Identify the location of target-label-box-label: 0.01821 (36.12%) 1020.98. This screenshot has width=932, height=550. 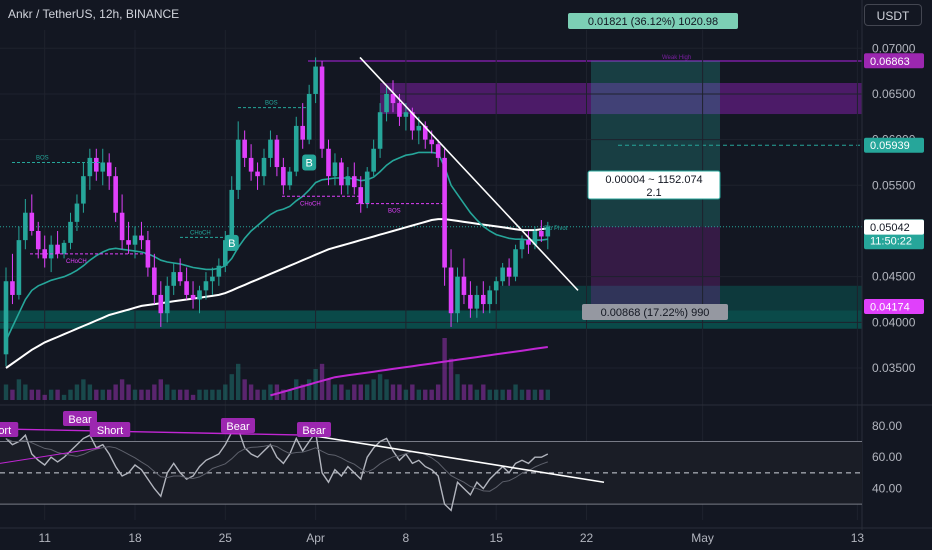
(653, 22).